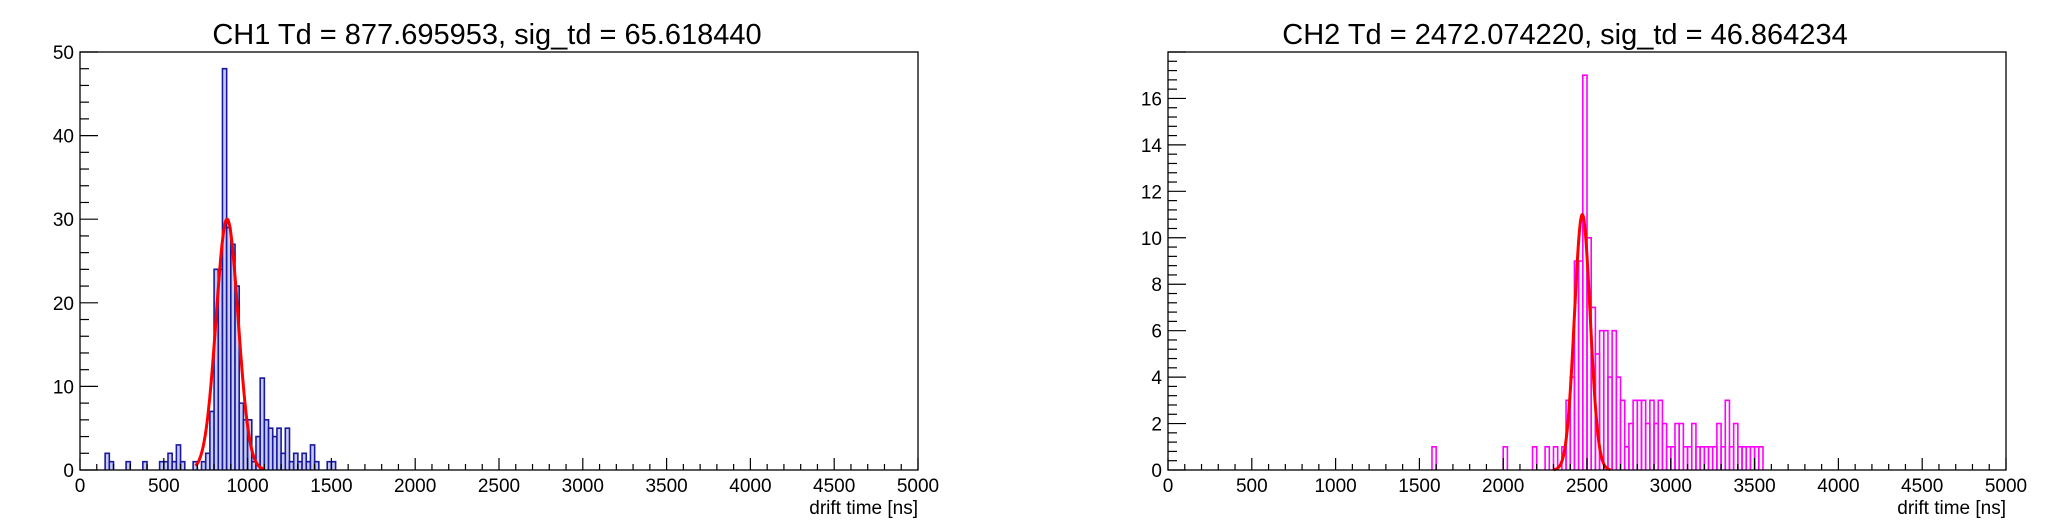 The height and width of the screenshot is (530, 2066). I want to click on ch1-y-axis: 0 10 20 30 40 50, so click(75, 262).